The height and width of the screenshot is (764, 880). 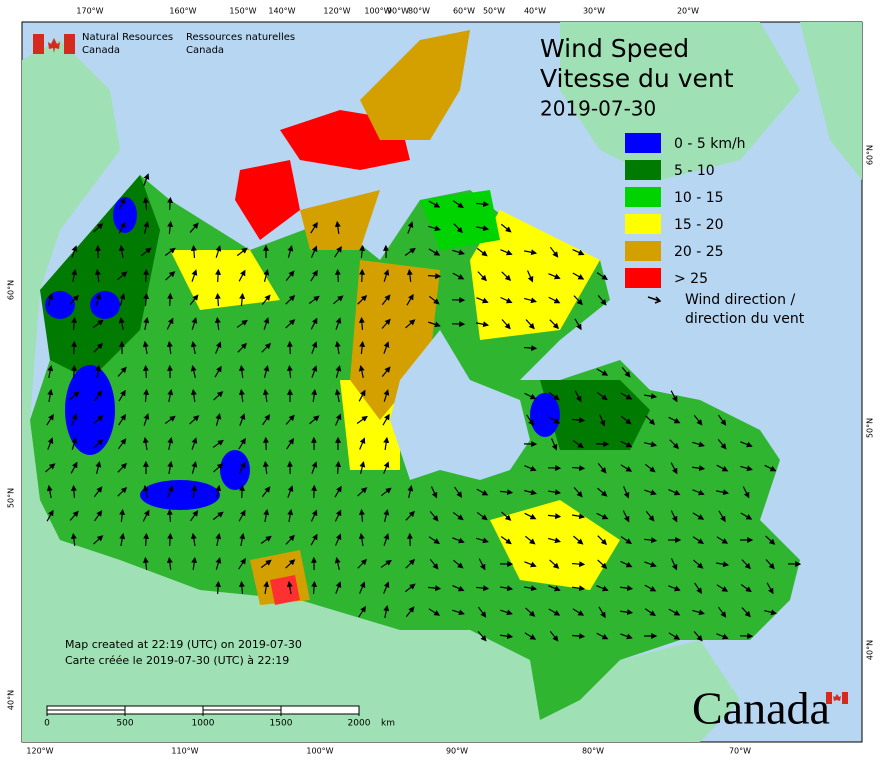 I want to click on legend-label: 5 - 10, so click(x=694, y=171).